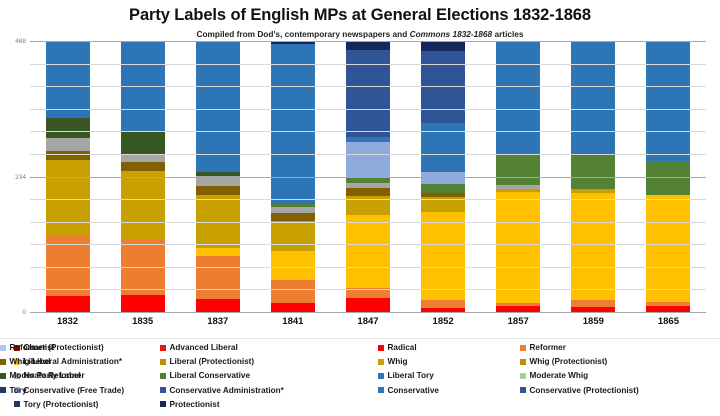 The width and height of the screenshot is (720, 416). I want to click on legend-item: Whig, so click(393, 361).